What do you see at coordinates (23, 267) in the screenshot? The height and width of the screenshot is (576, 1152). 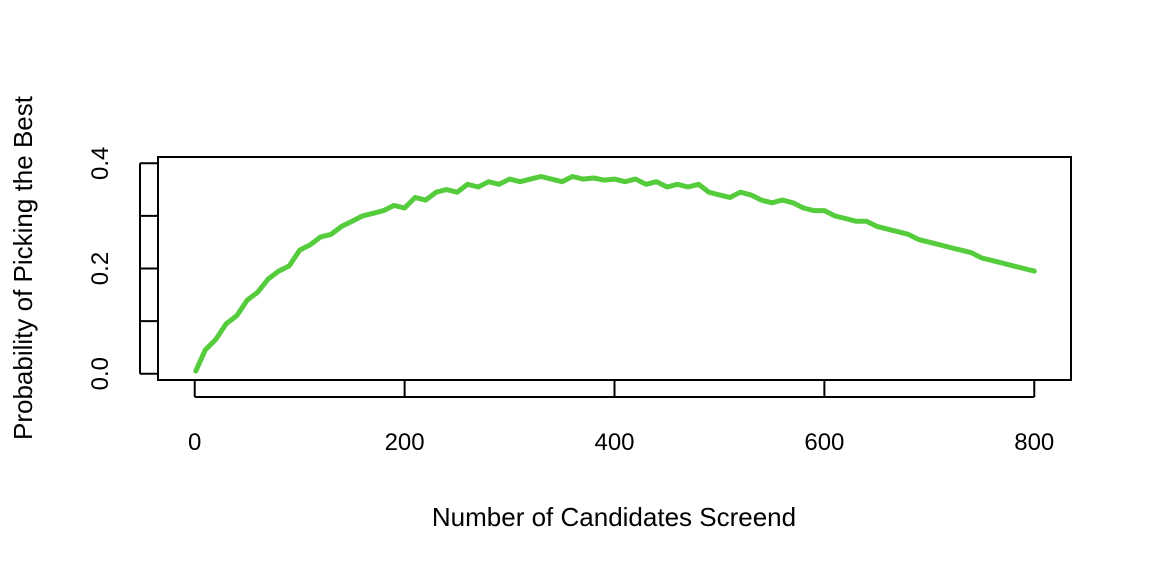 I see `y-axis-title: Probability of Picking the Best` at bounding box center [23, 267].